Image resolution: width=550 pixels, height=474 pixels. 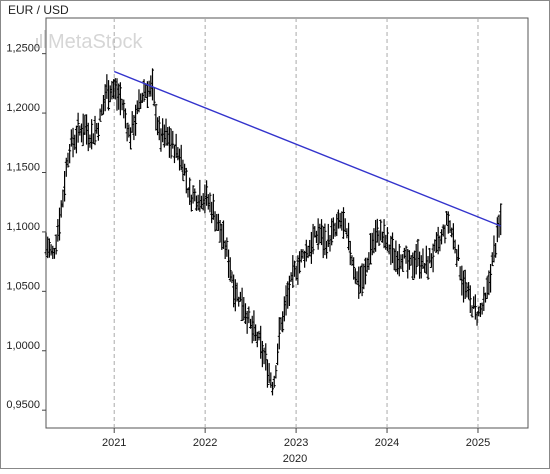 What do you see at coordinates (387, 443) in the screenshot?
I see `x-tick-label: 2024` at bounding box center [387, 443].